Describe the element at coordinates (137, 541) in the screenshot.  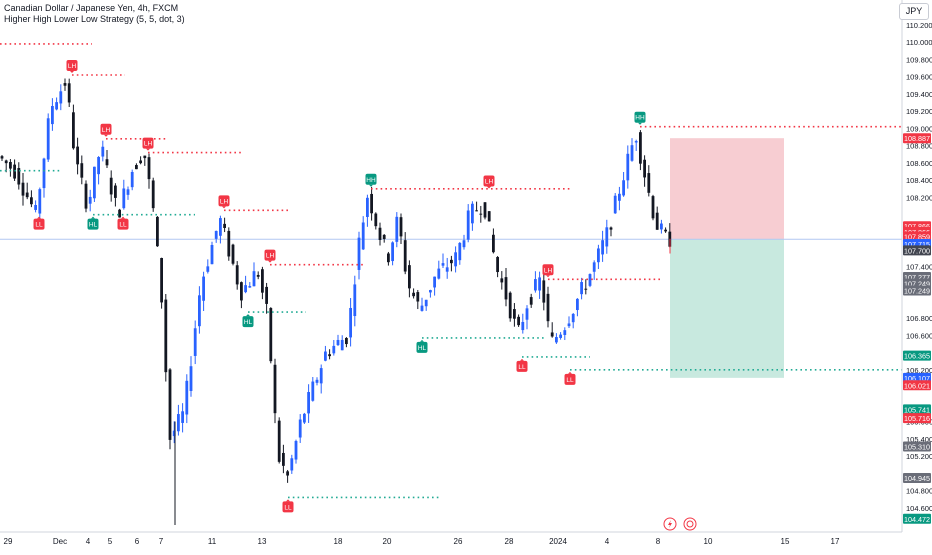
I see `time-tick-label: 6` at that location.